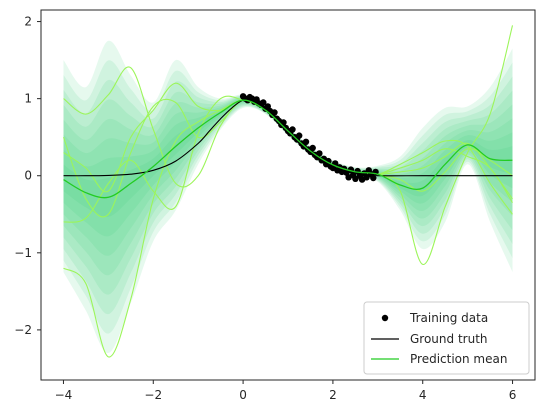  What do you see at coordinates (448, 318) in the screenshot?
I see `legend-label-training: Training data` at bounding box center [448, 318].